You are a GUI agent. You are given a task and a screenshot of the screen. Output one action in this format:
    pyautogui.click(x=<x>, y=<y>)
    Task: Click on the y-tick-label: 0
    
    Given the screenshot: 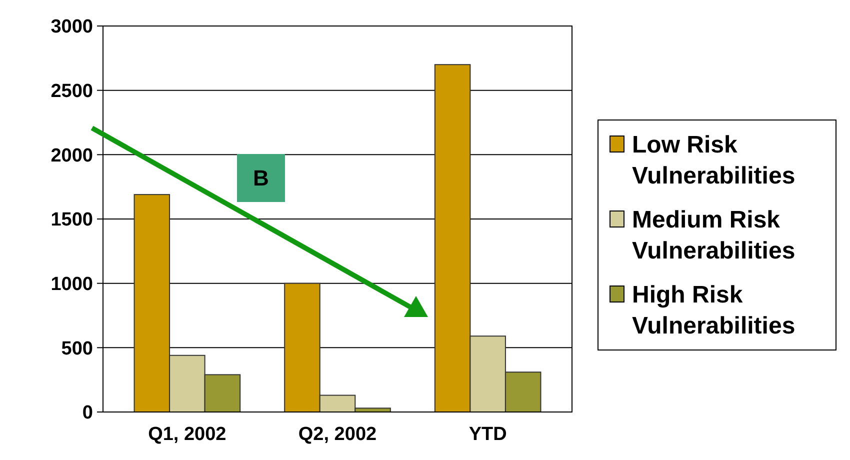 What is the action you would take?
    pyautogui.click(x=87, y=413)
    